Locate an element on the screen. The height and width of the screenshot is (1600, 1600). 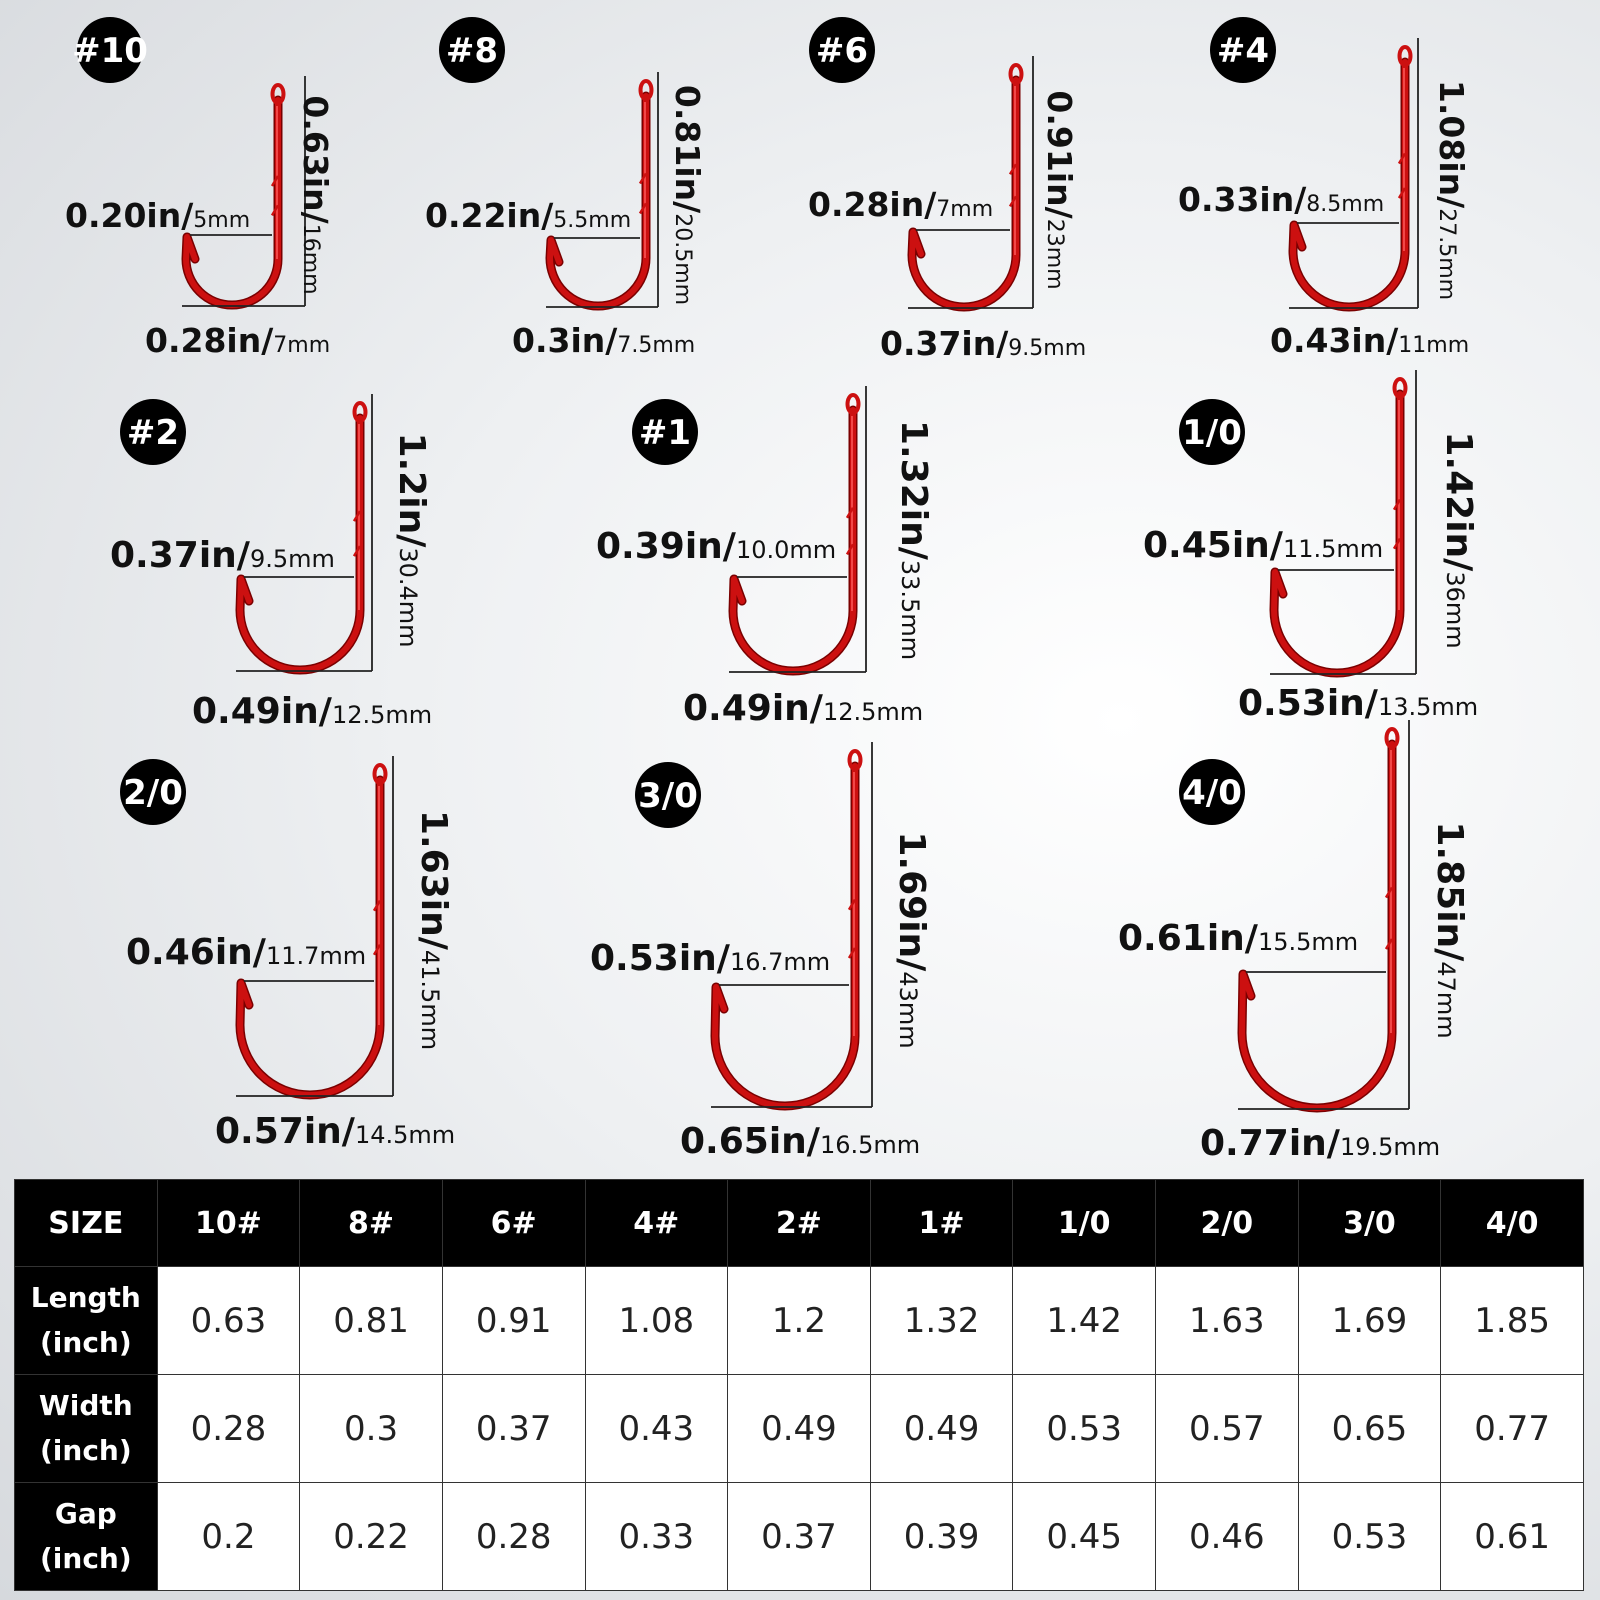
width-label: 0.28in/7mm is located at coordinates (237, 340).